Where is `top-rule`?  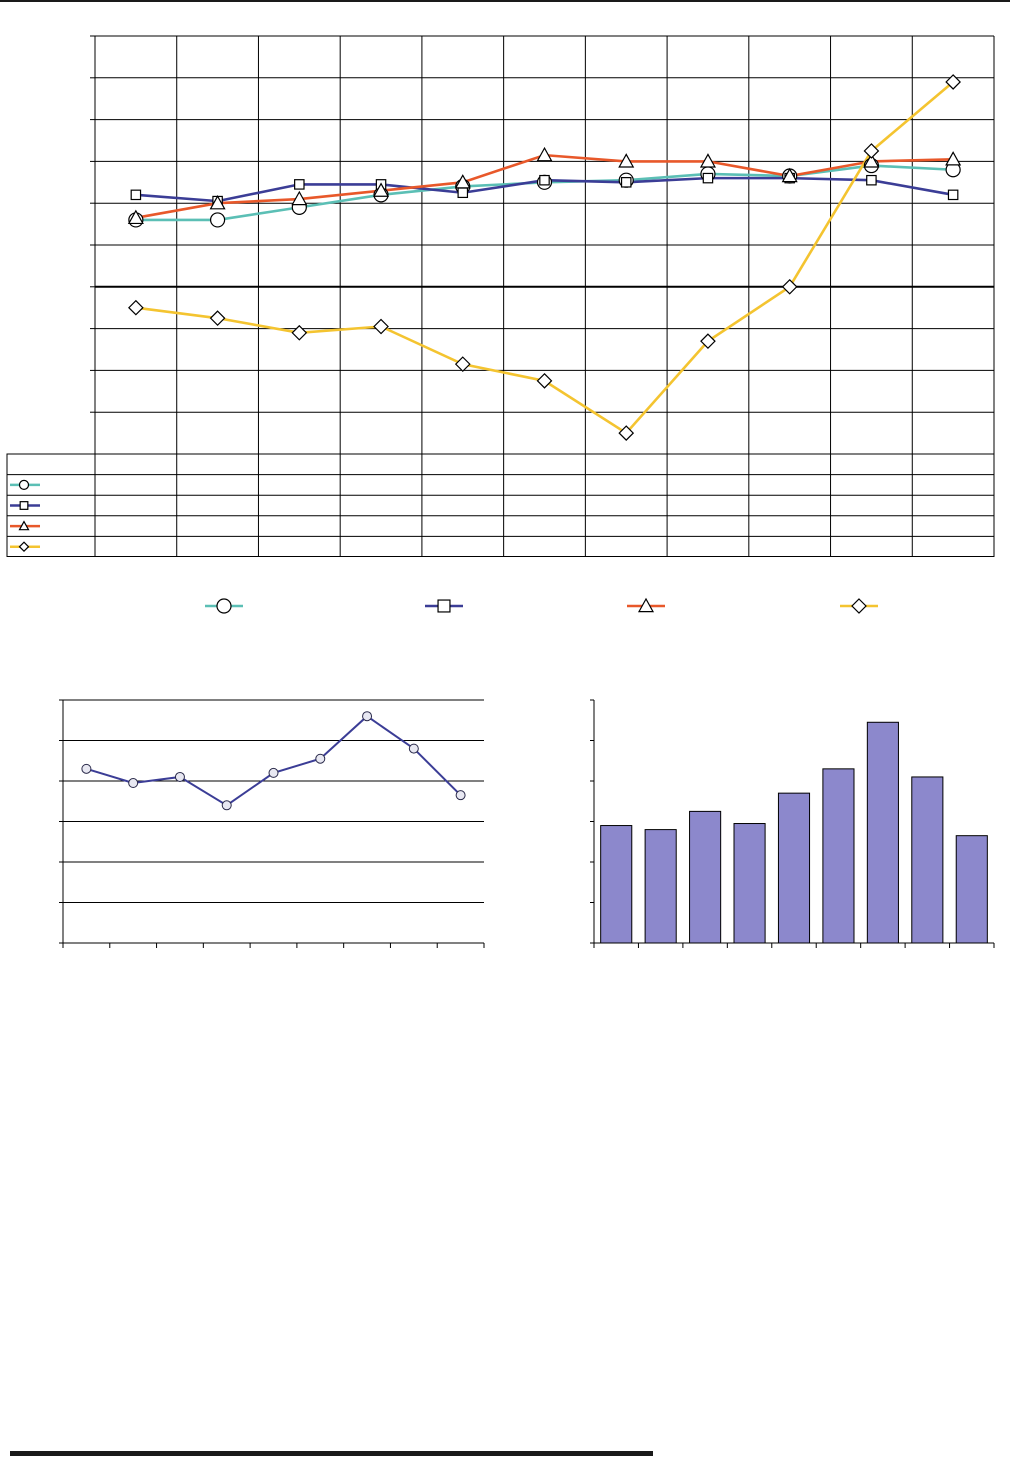 top-rule is located at coordinates (505, 1).